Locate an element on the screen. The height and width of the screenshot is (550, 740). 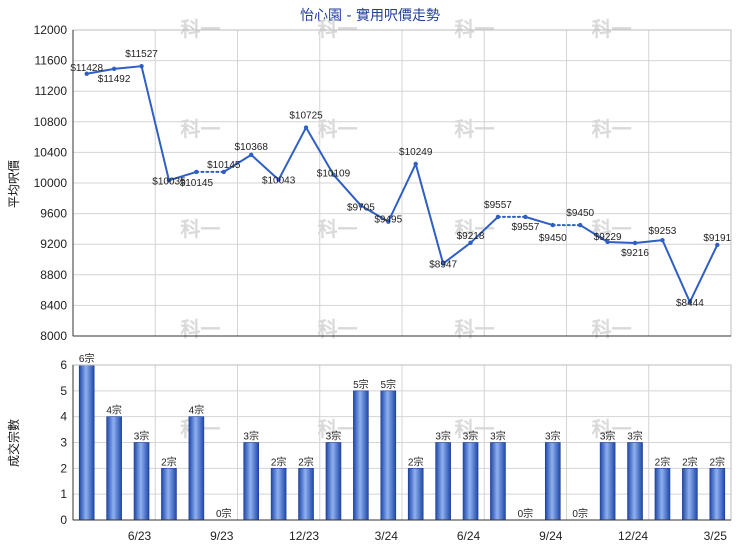
count-y-tick-label: 1 is located at coordinates (63, 494).